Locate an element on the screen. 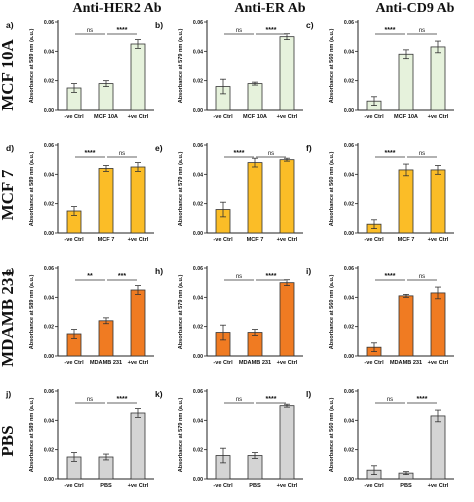 This screenshot has height=502, width=474. panel-label: c) is located at coordinates (310, 25).